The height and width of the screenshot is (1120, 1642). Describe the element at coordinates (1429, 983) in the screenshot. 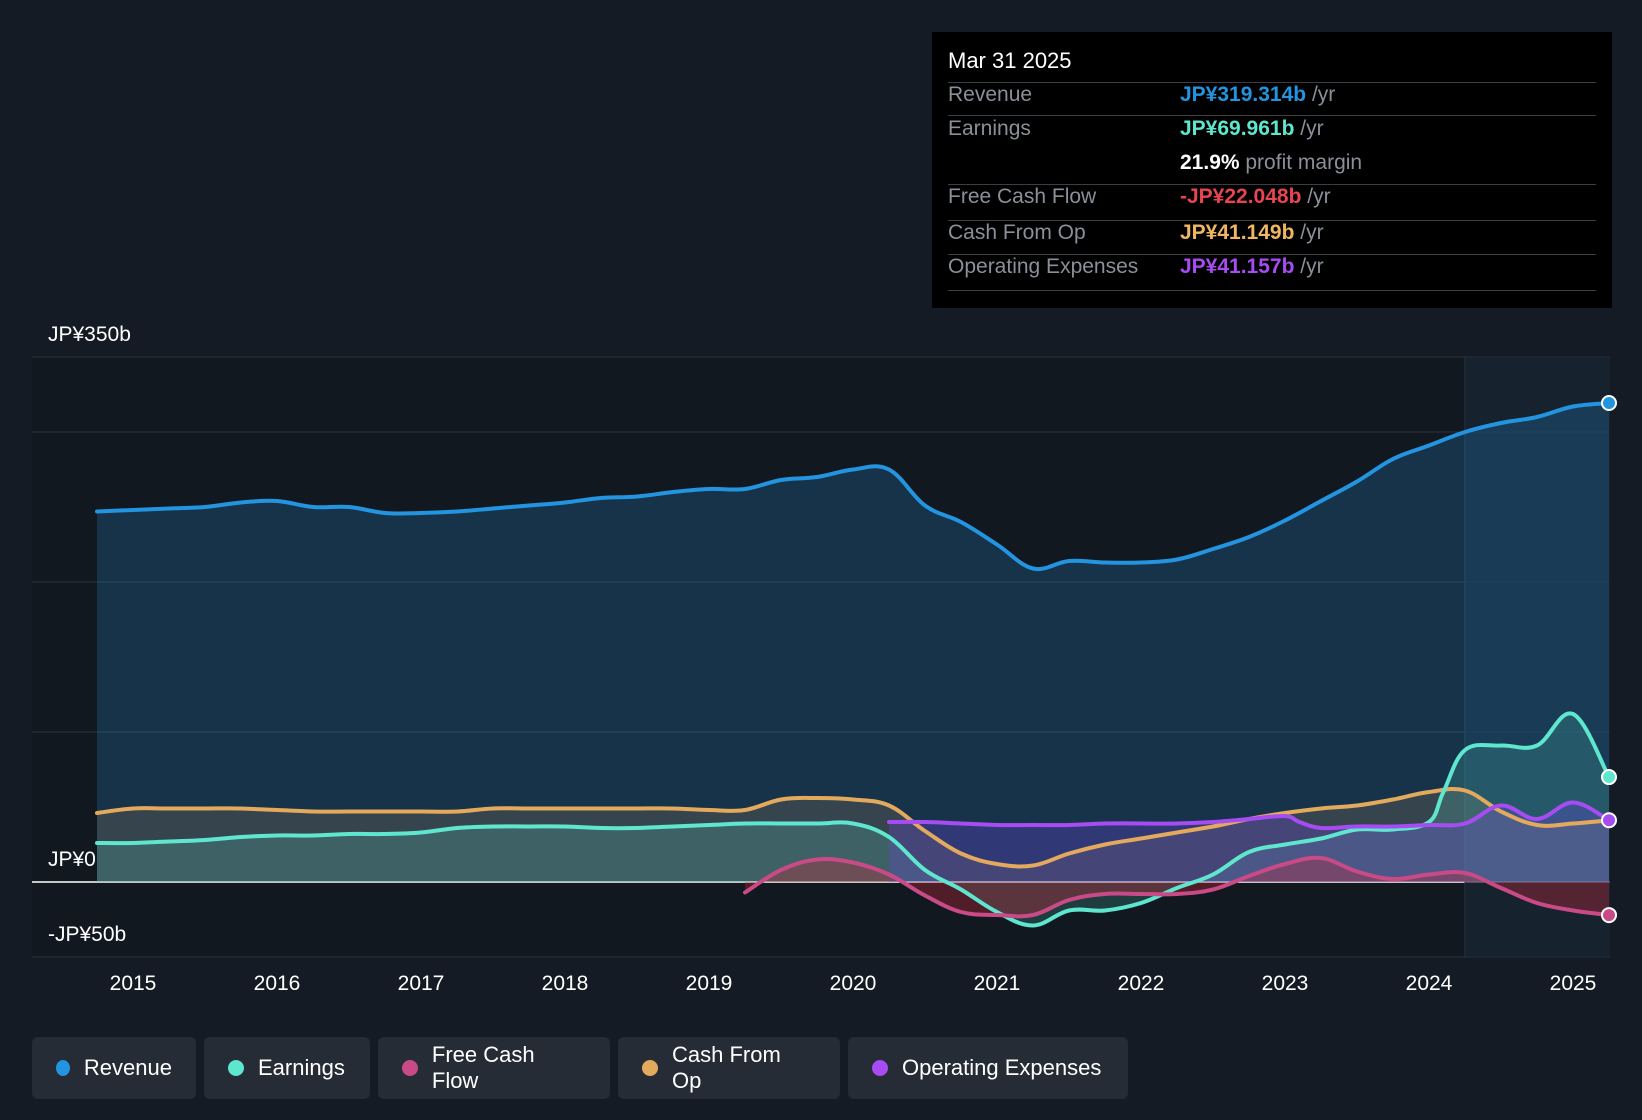

I see `x-tick-label: 2024` at that location.